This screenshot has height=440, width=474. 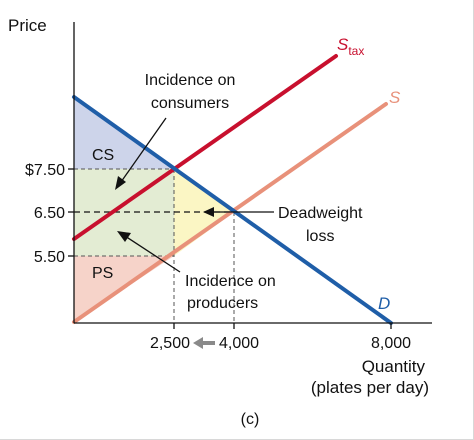 What do you see at coordinates (49, 257) in the screenshot?
I see `price-tick-550: 5.50` at bounding box center [49, 257].